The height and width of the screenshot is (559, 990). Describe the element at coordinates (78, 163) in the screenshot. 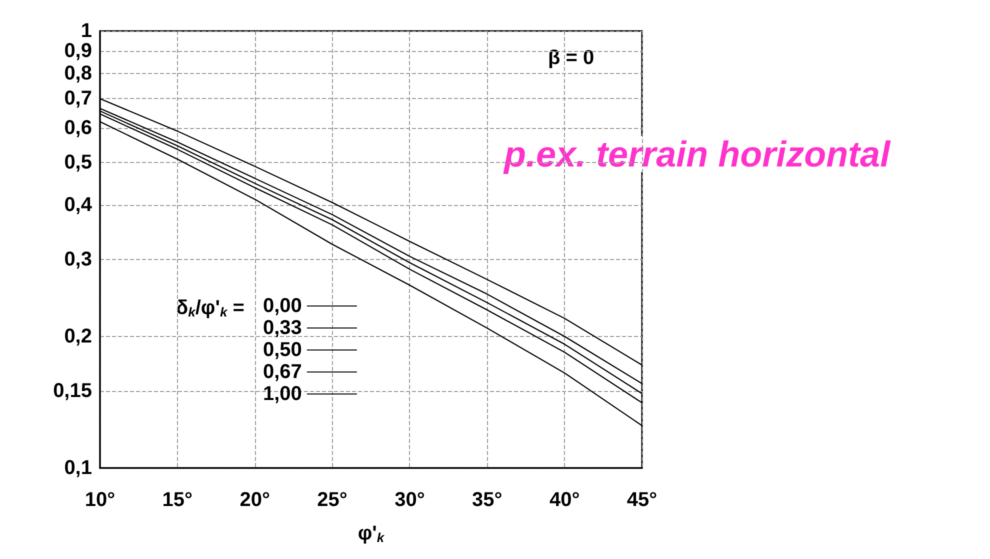

I see `y-tick-label: 0,5` at that location.